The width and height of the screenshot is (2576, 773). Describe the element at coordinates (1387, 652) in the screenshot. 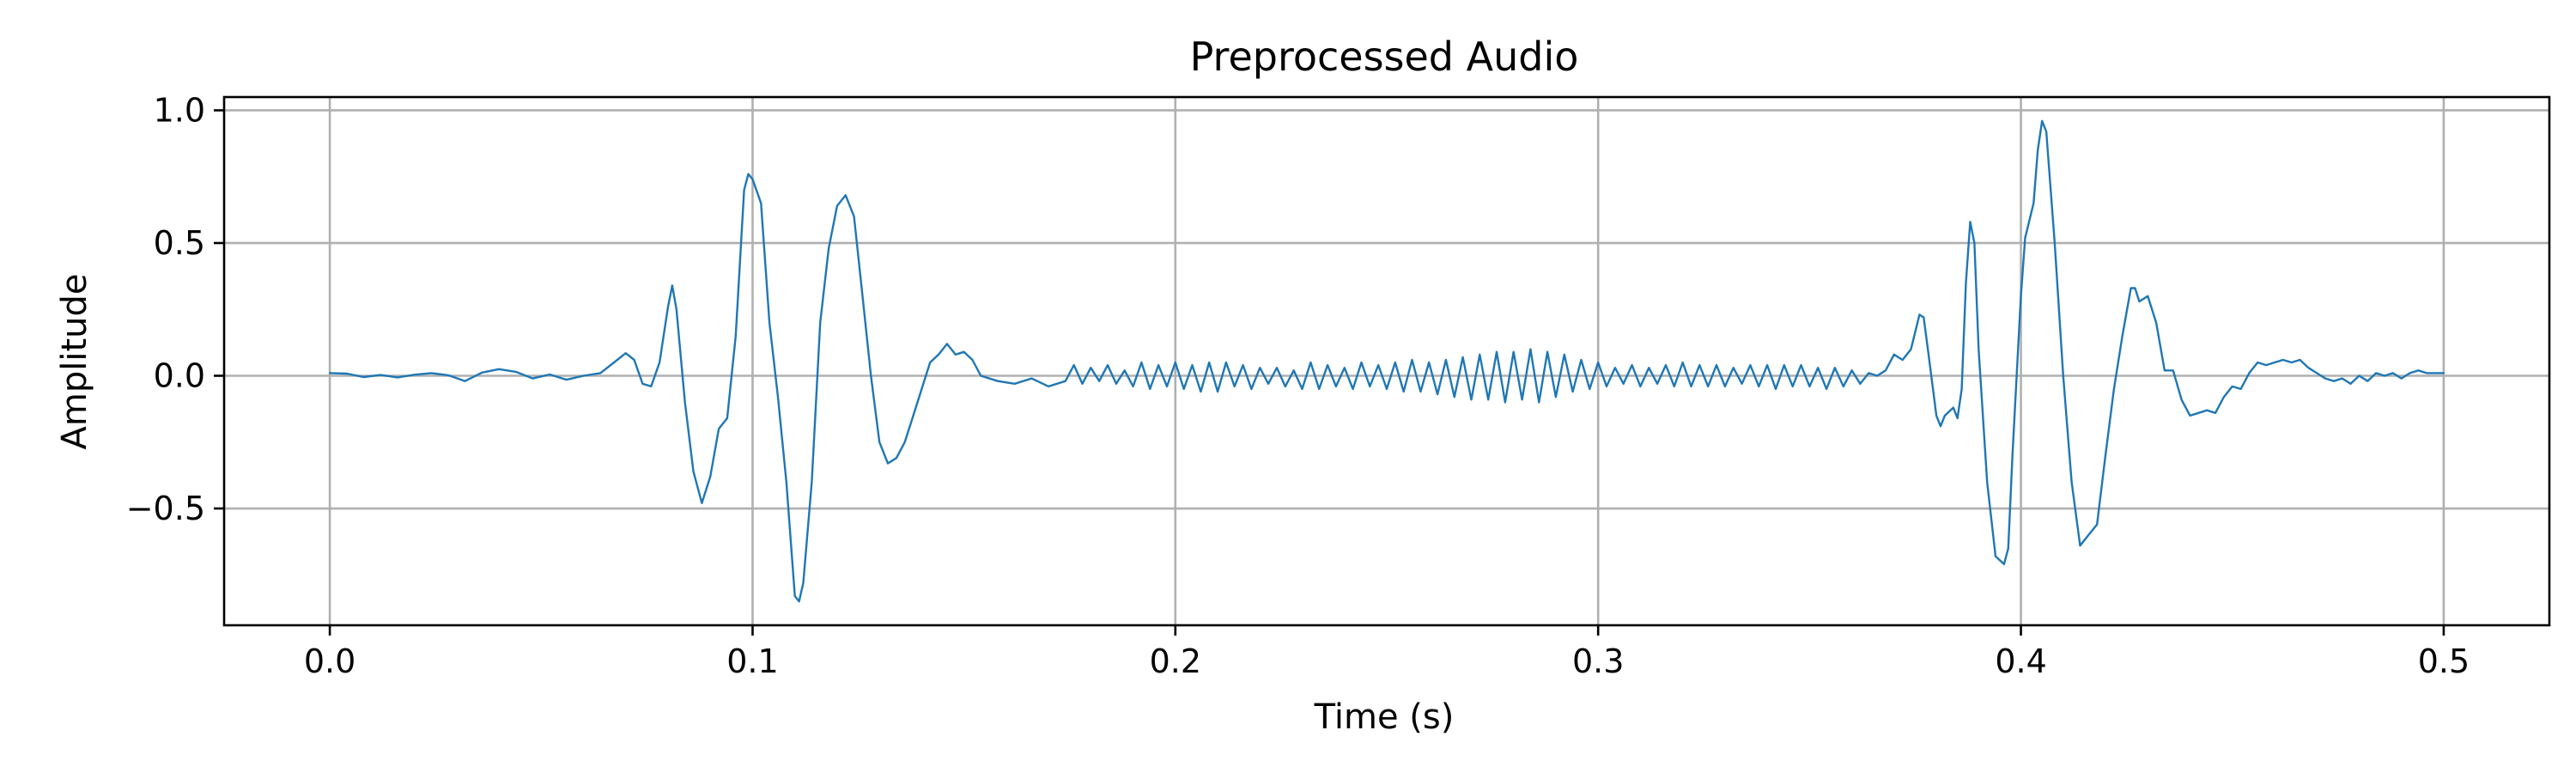

I see `x-axis-ticks: 0.0 0.1 0.2 0.3 0.4 0.5` at that location.